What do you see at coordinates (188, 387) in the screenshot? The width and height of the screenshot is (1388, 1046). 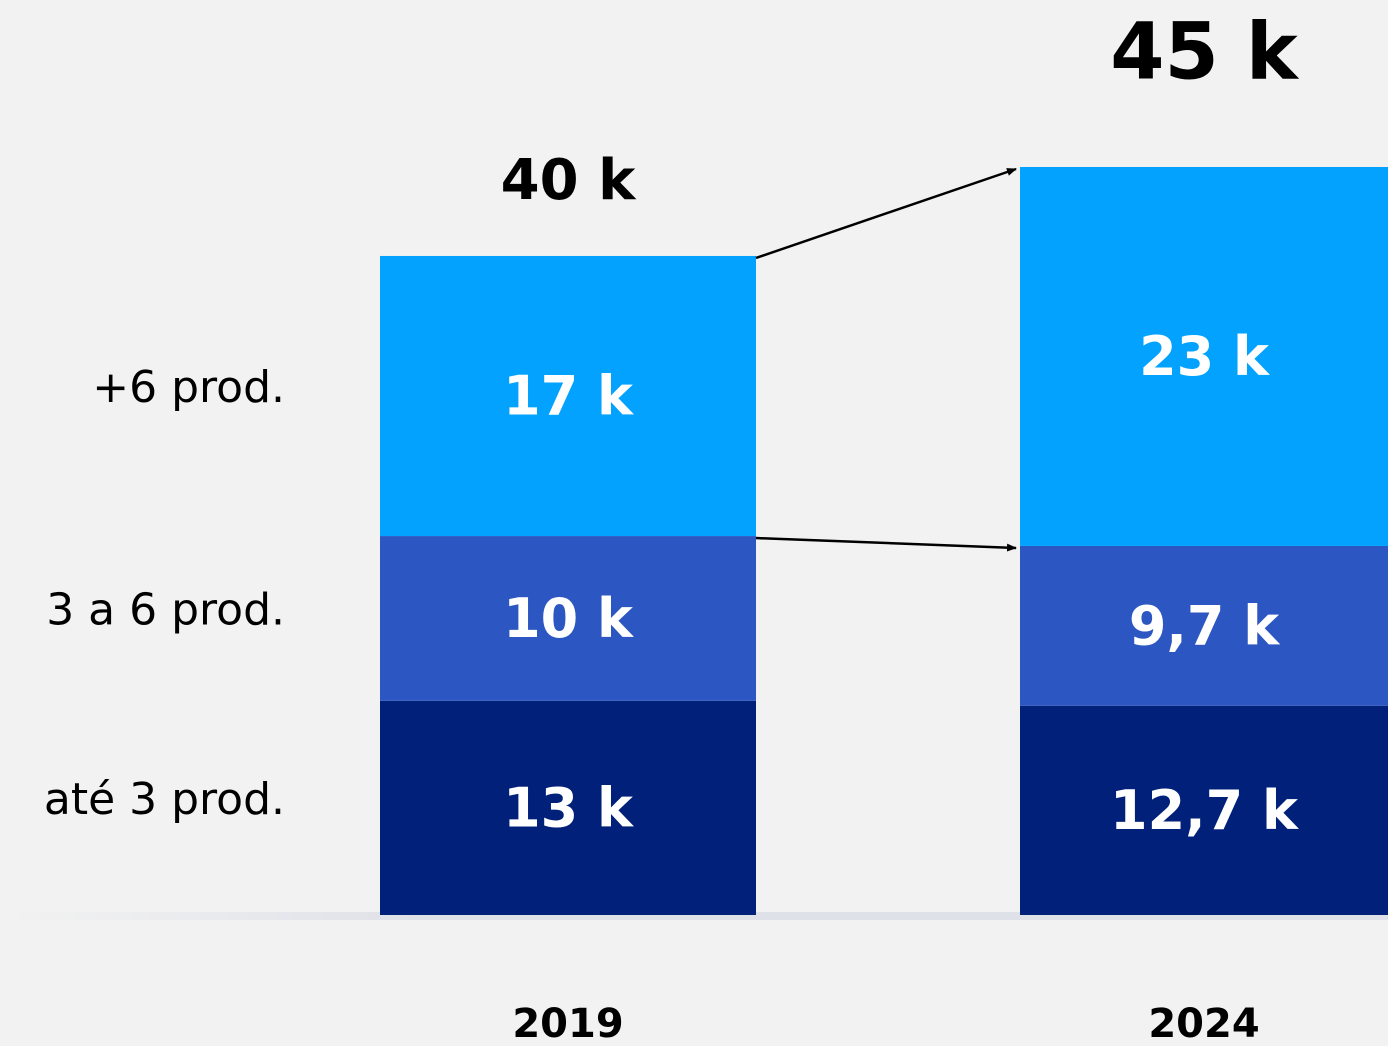 I see `legend-label: +6 prod.` at bounding box center [188, 387].